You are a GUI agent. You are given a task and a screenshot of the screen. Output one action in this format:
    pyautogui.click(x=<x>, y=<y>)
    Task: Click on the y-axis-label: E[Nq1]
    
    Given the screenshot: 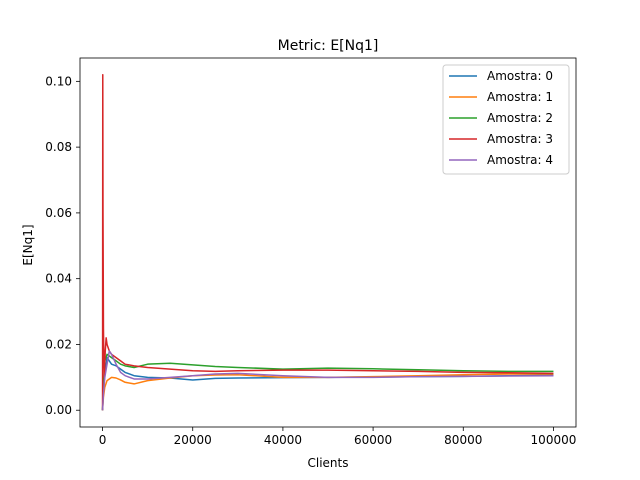 What is the action you would take?
    pyautogui.click(x=28, y=244)
    